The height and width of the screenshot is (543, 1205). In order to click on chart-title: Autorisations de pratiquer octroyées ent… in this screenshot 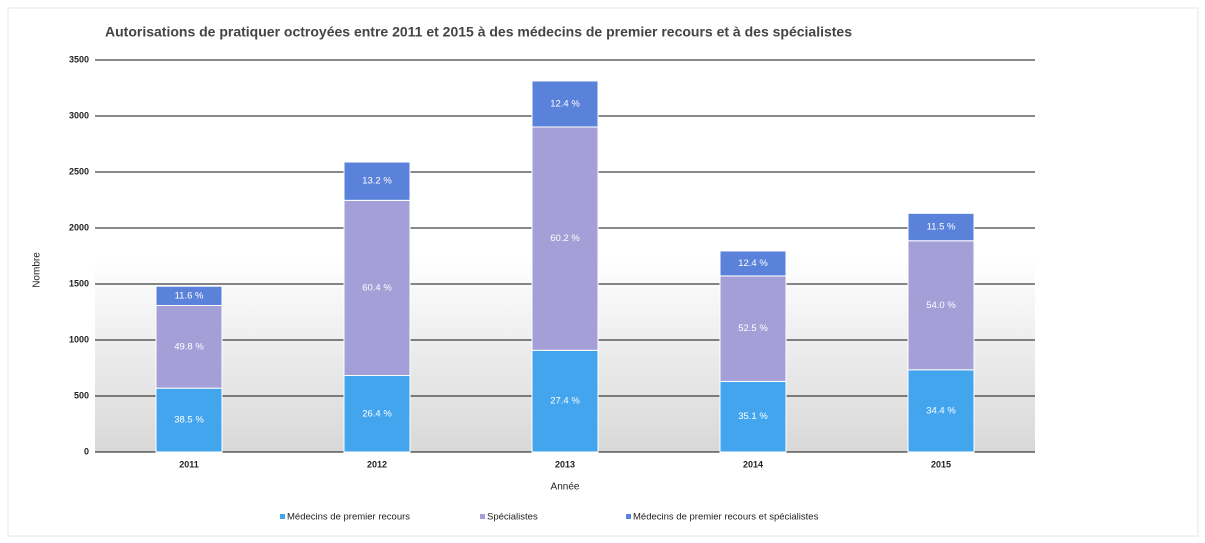, I will do `click(478, 32)`.